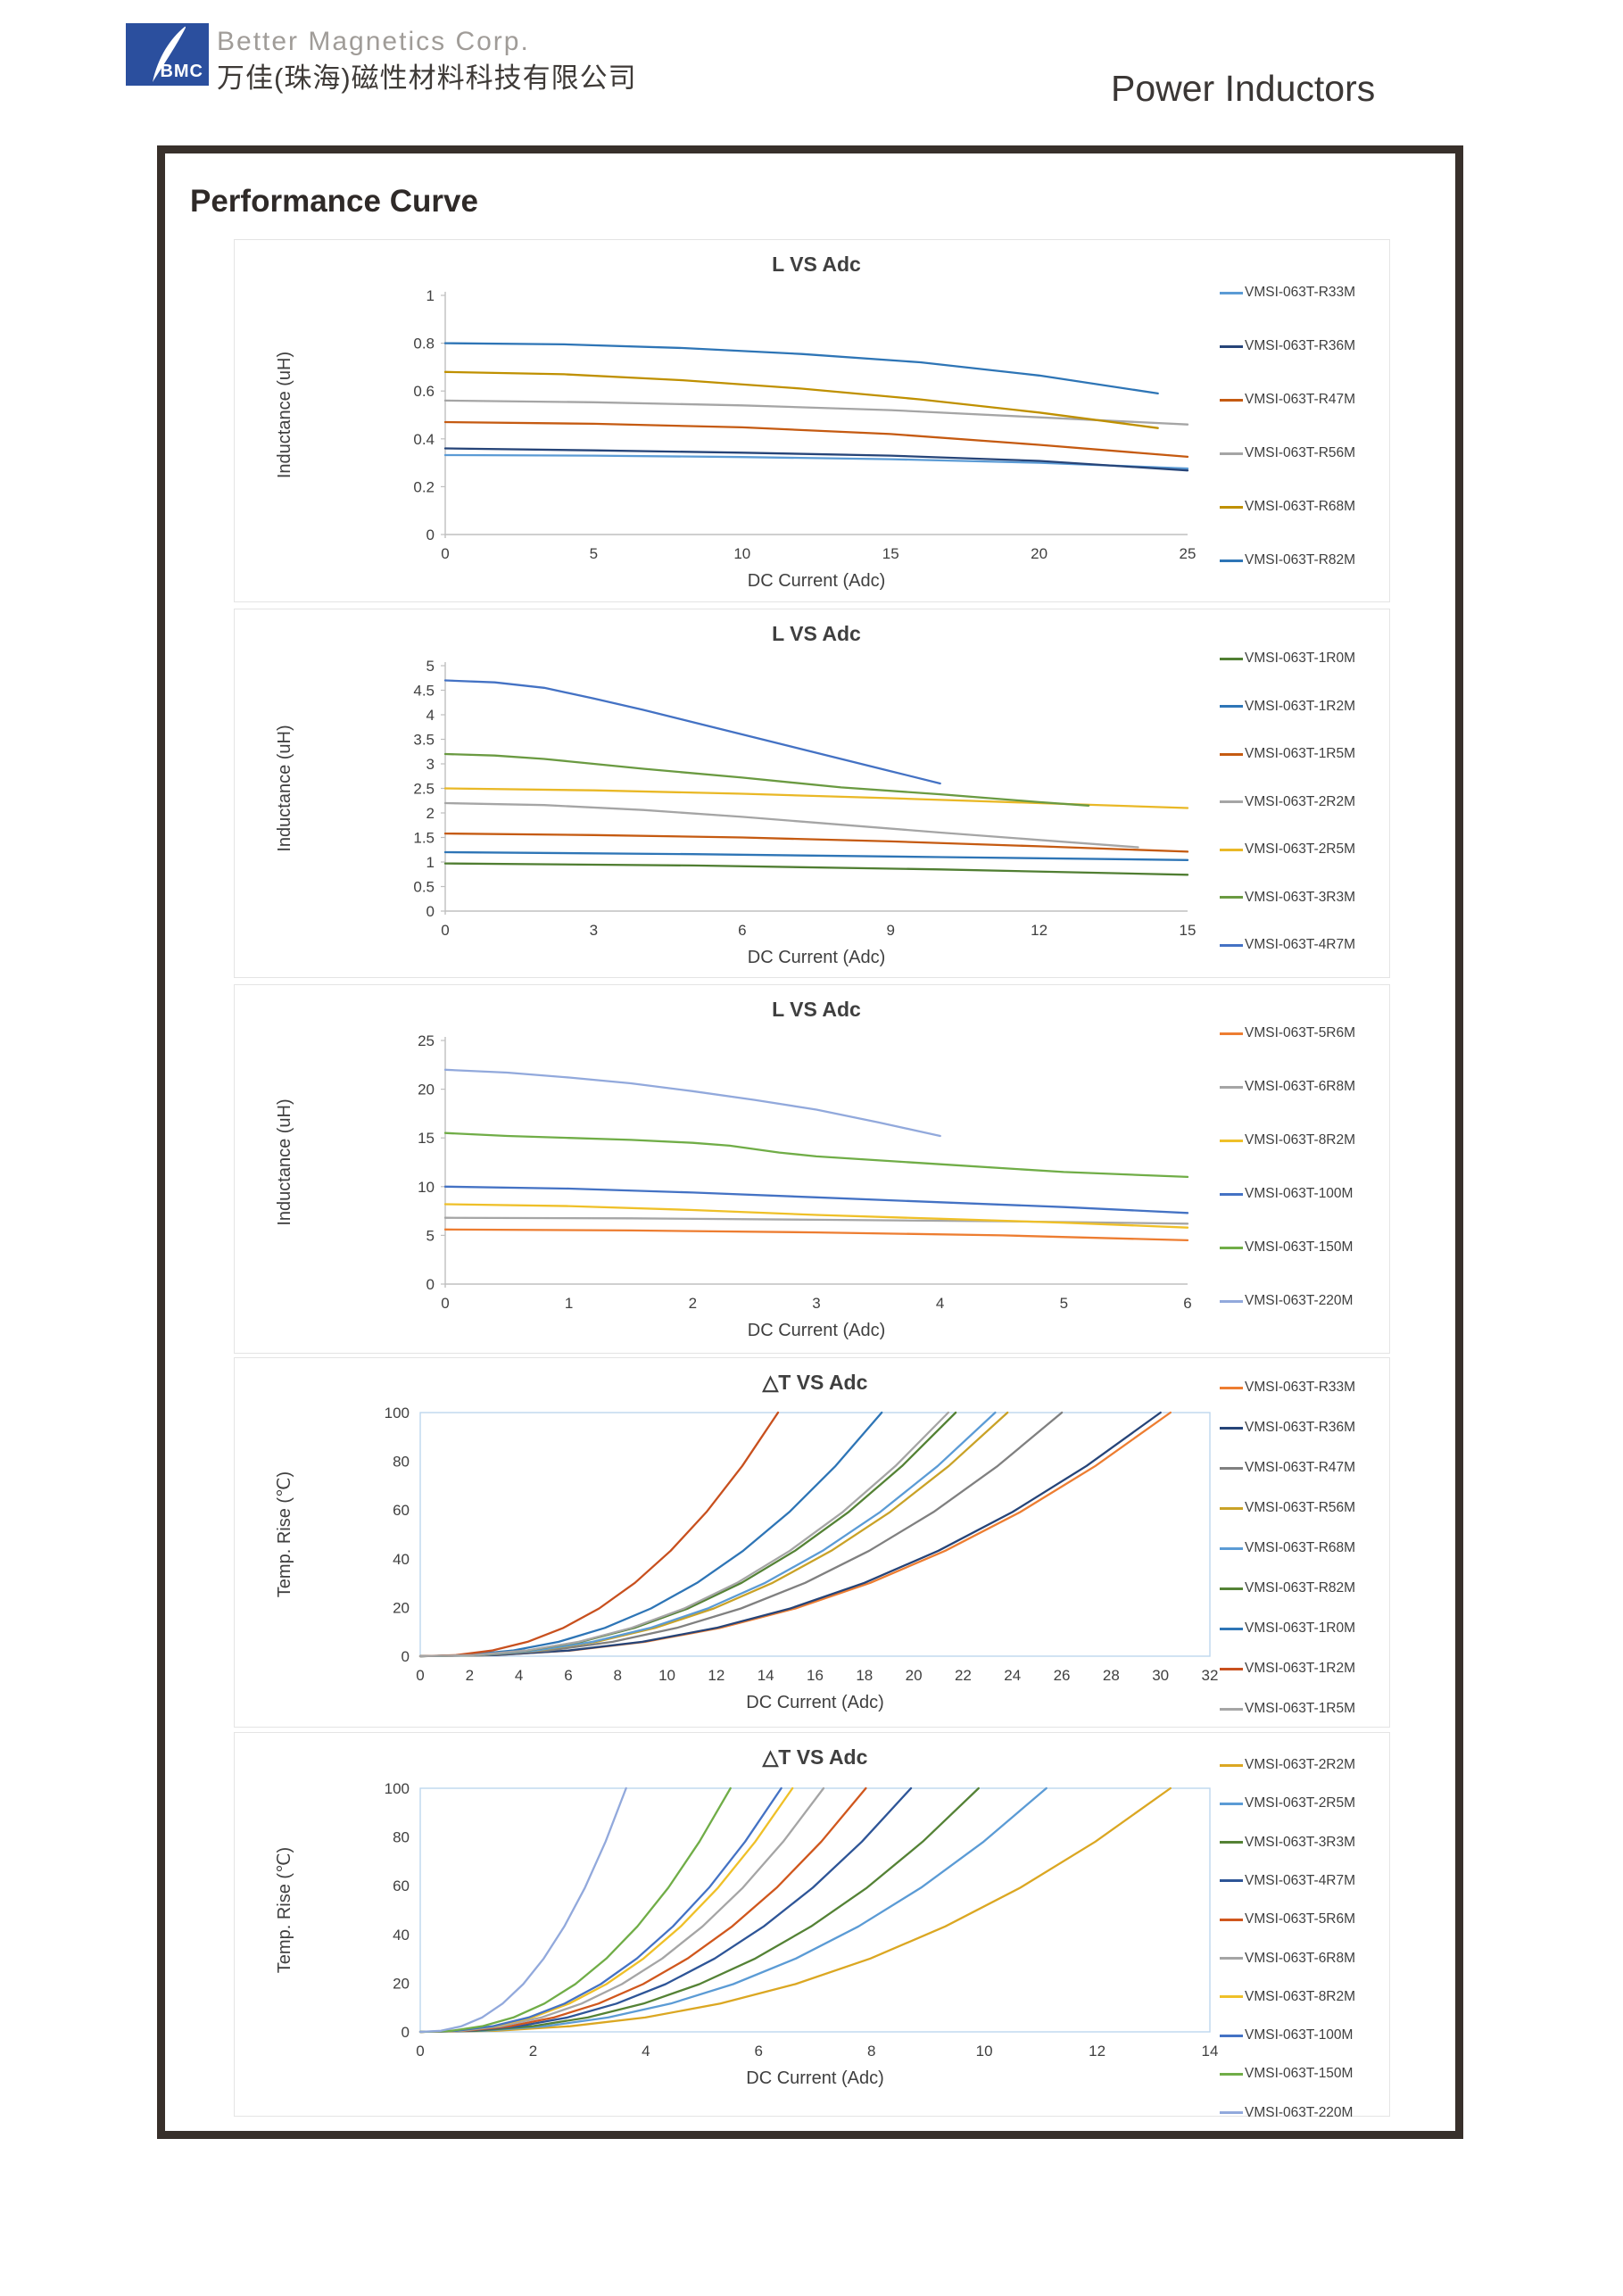 This screenshot has height=2296, width=1623. I want to click on series-line-VMSI-063T-8R2M, so click(606, 1910).